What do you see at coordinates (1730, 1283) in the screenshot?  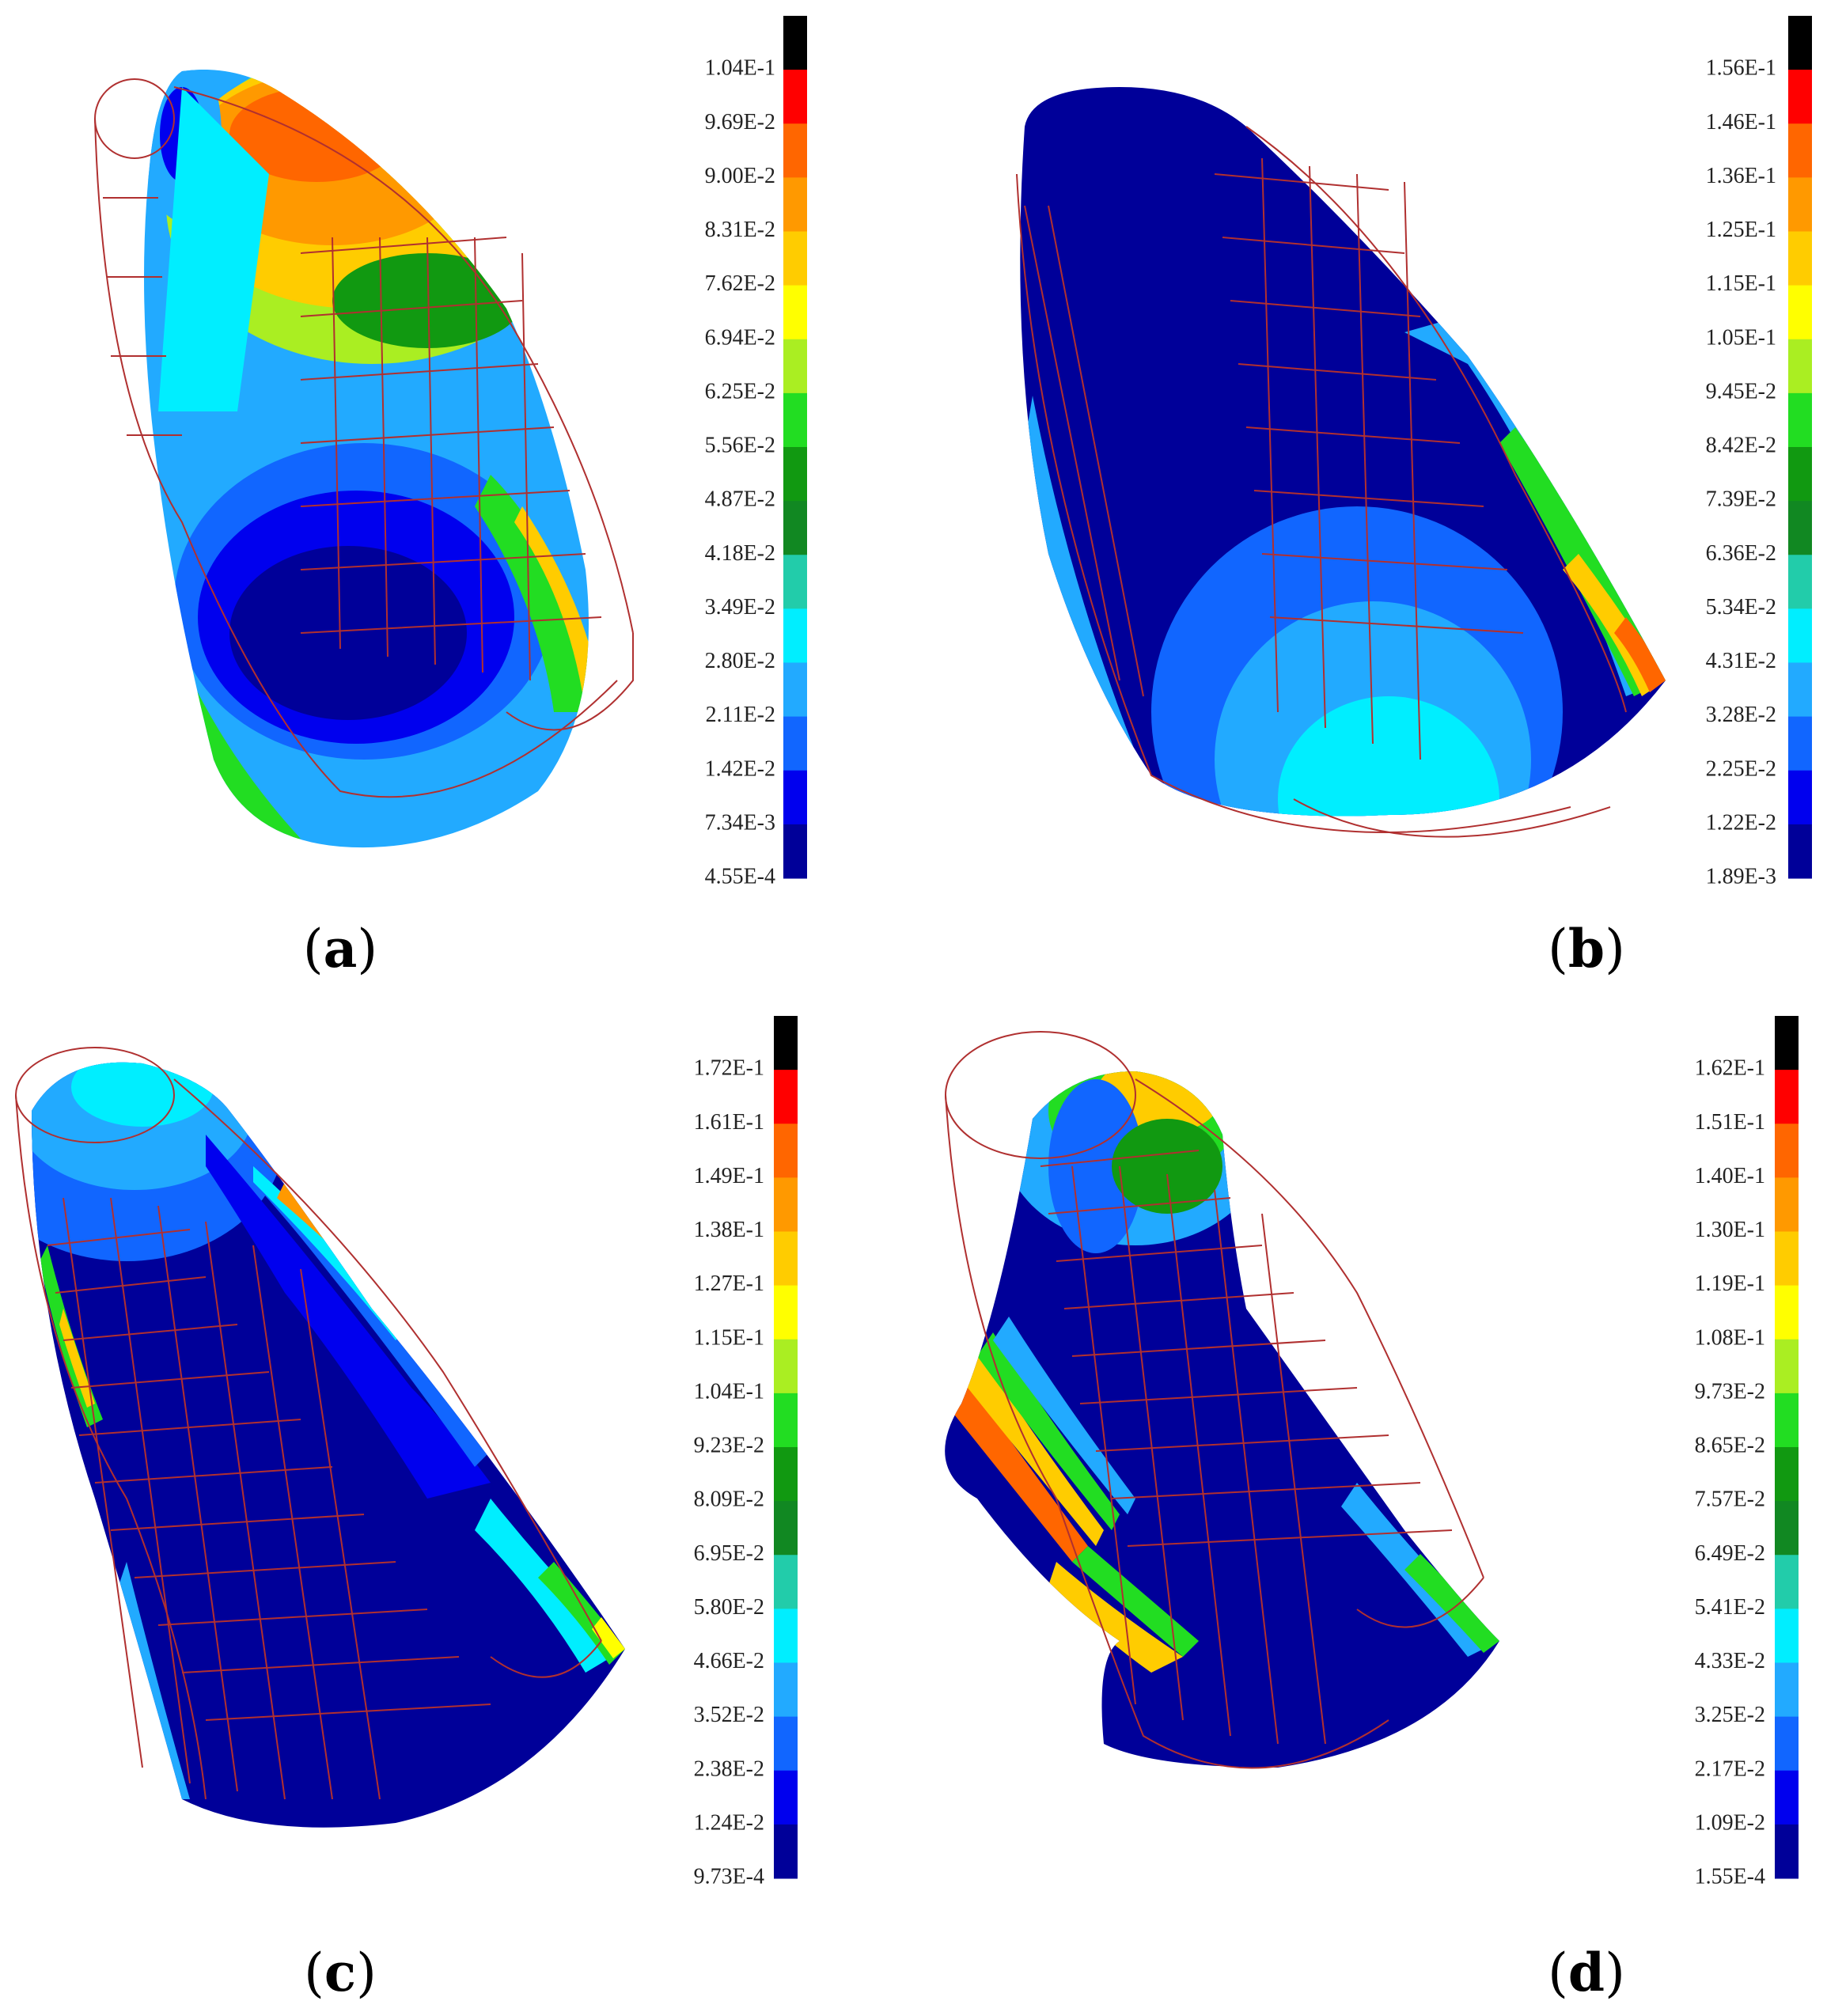 I see `colorbar-tick-label: 1.19E-1` at bounding box center [1730, 1283].